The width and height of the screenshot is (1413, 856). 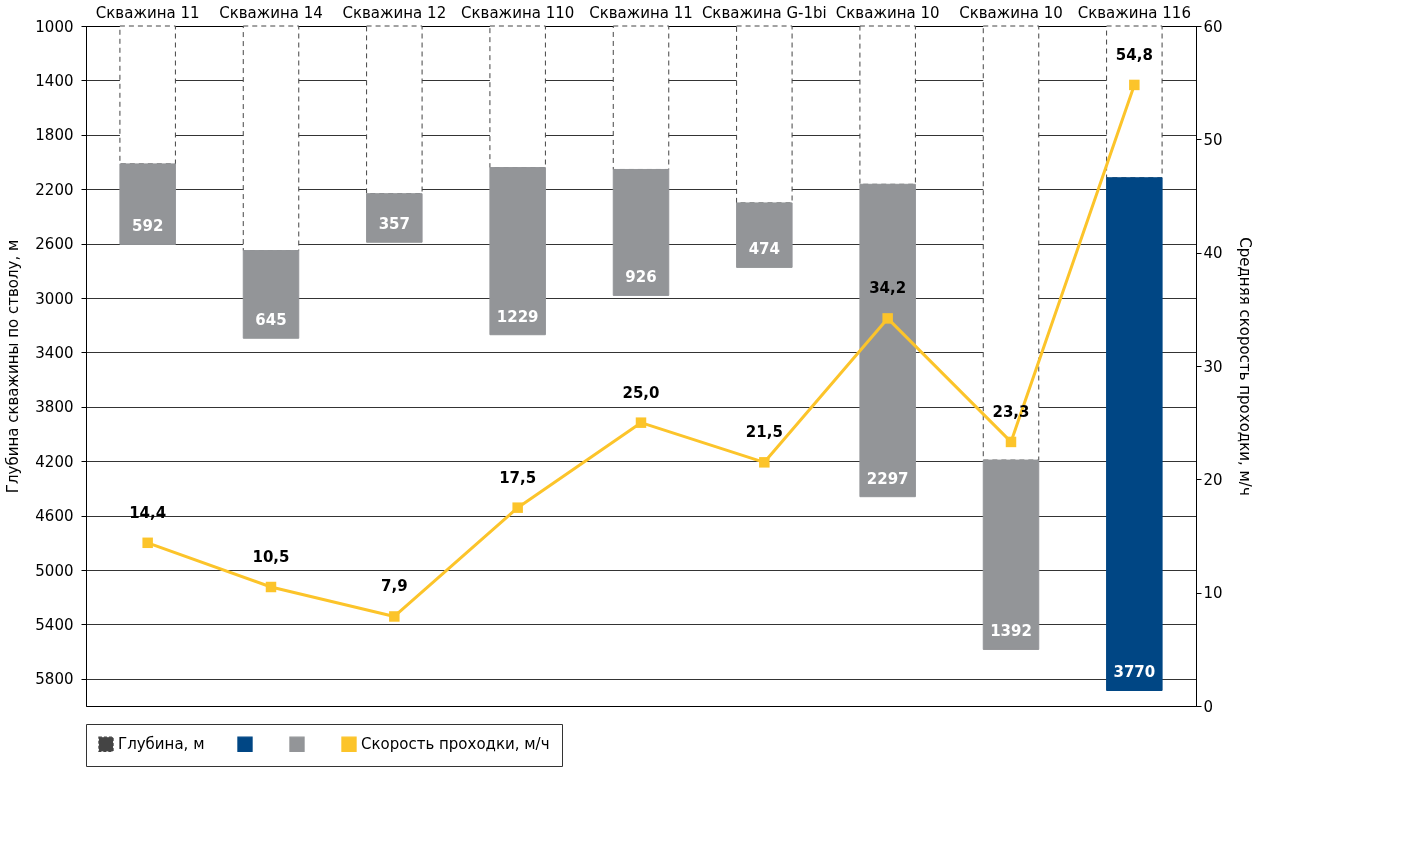 What do you see at coordinates (1213, 593) in the screenshot?
I see `y2-tick-label: 10` at bounding box center [1213, 593].